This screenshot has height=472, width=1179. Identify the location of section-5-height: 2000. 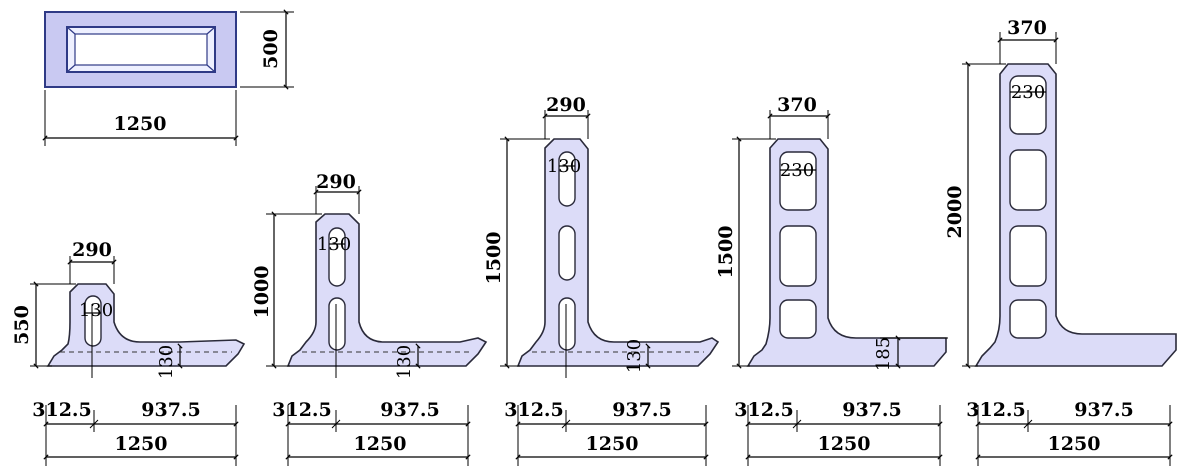
(955, 212).